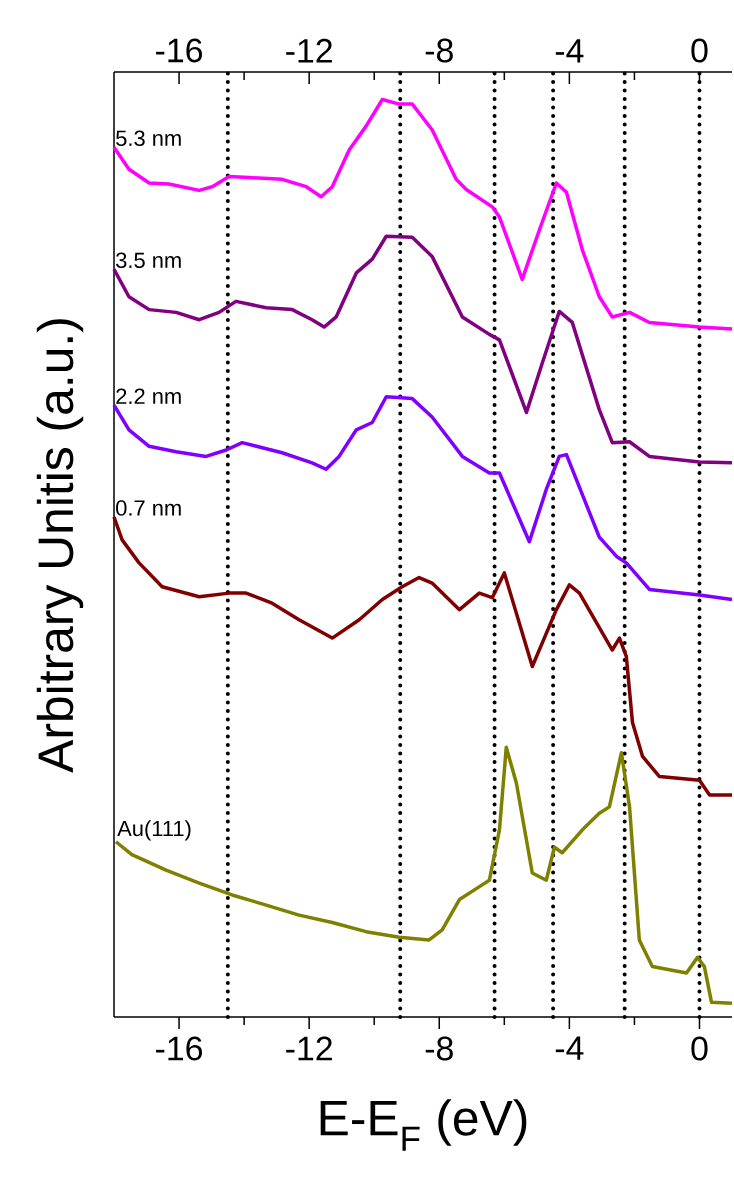  What do you see at coordinates (148, 508) in the screenshot?
I see `series-label: 0.7 nm` at bounding box center [148, 508].